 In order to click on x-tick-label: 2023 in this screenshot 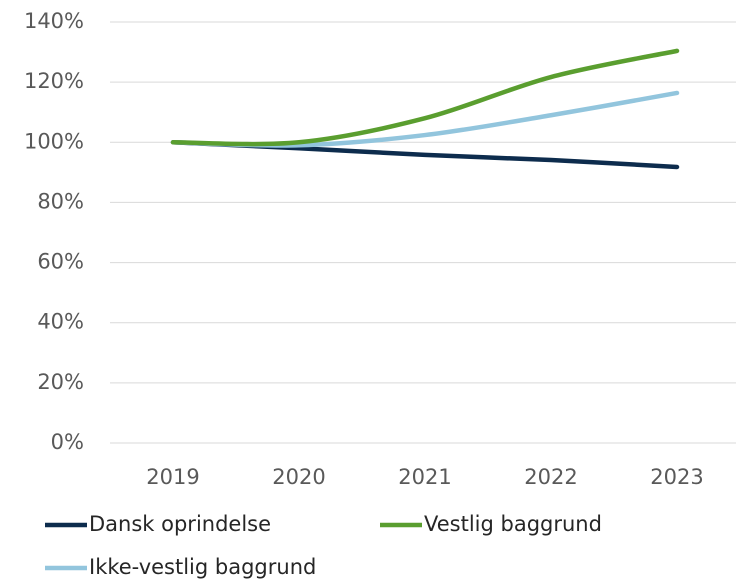, I will do `click(676, 477)`.